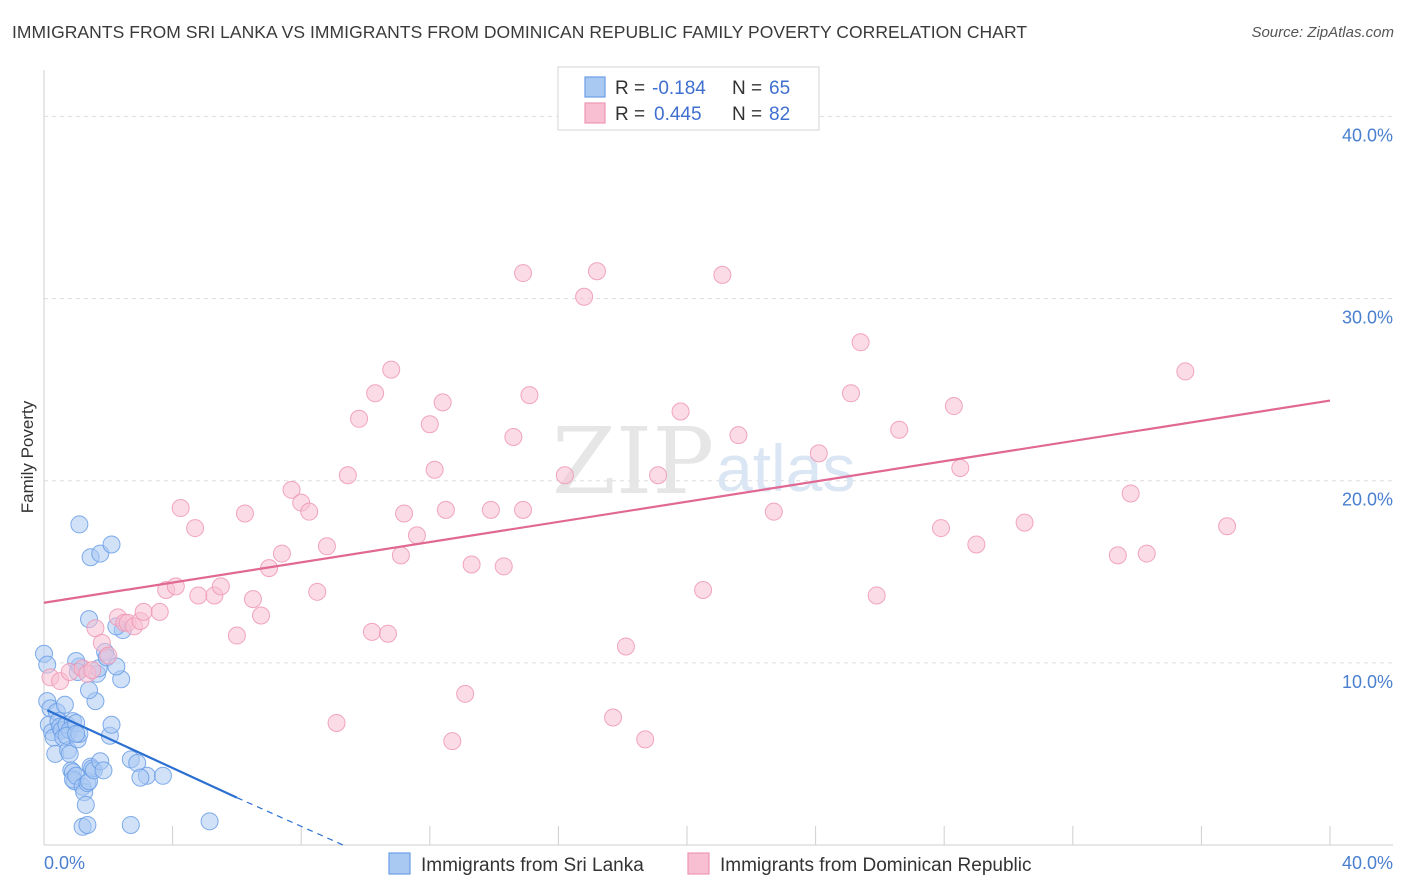 The width and height of the screenshot is (1406, 892). What do you see at coordinates (687, 835) in the screenshot?
I see `x-ticks` at bounding box center [687, 835].